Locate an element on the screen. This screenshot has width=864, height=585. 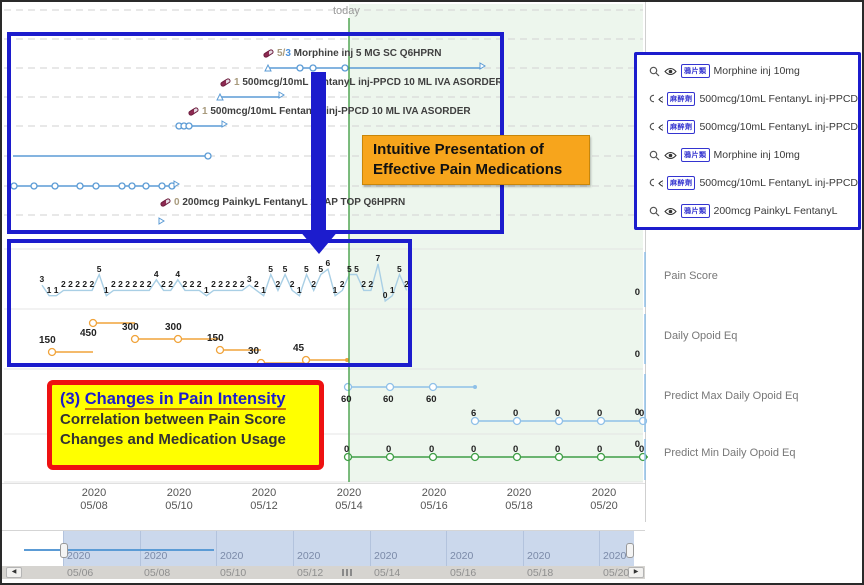
legend-row: 鴉片類 200mcg PainkyL FentanyL is located at coordinates (753, 211).